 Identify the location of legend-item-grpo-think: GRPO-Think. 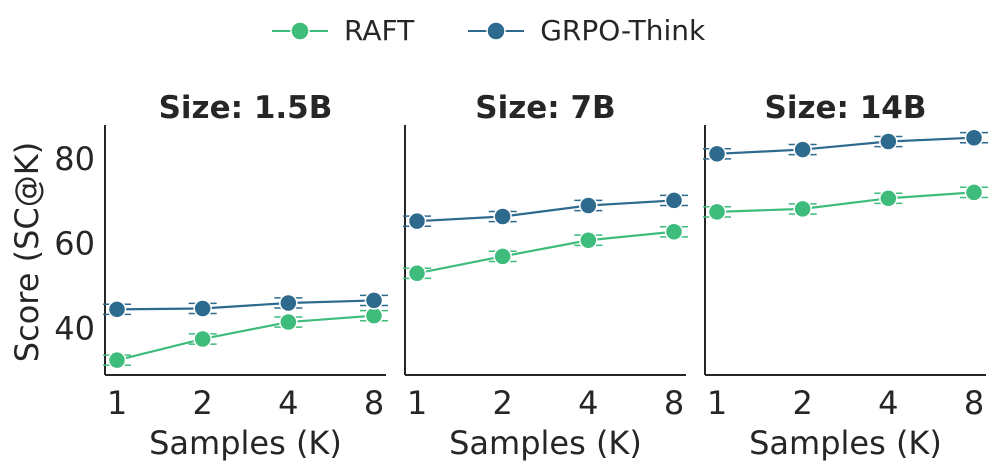
(585, 30).